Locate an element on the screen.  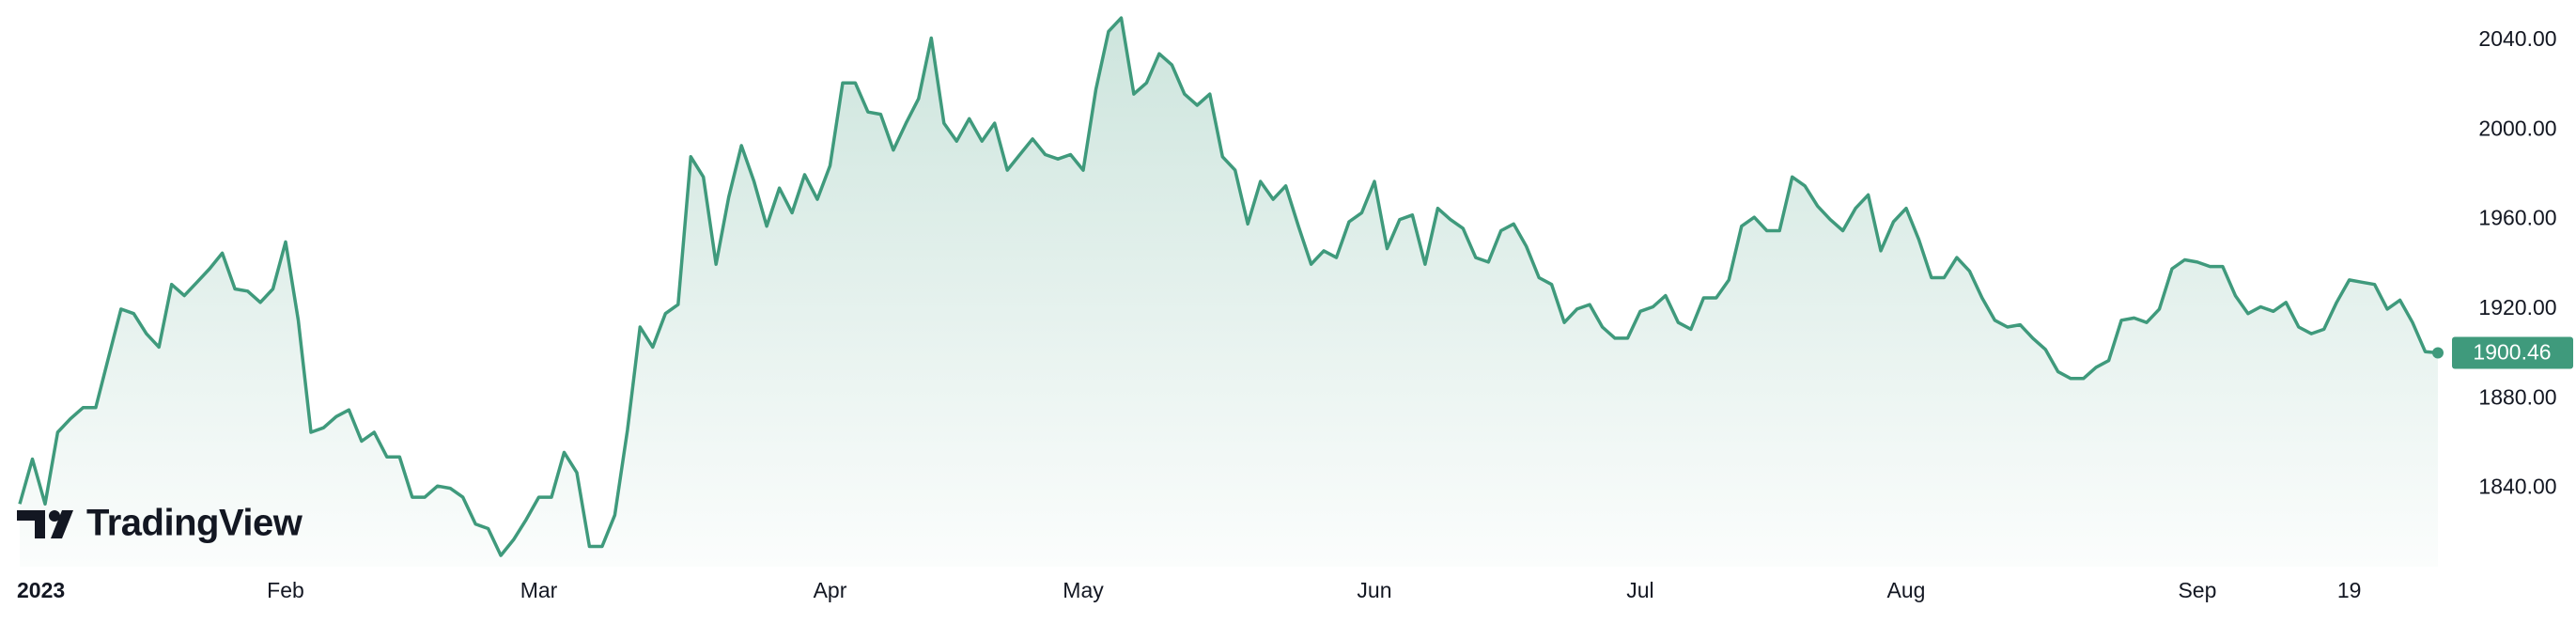
y-tick-label: 1960.00 is located at coordinates (2517, 218).